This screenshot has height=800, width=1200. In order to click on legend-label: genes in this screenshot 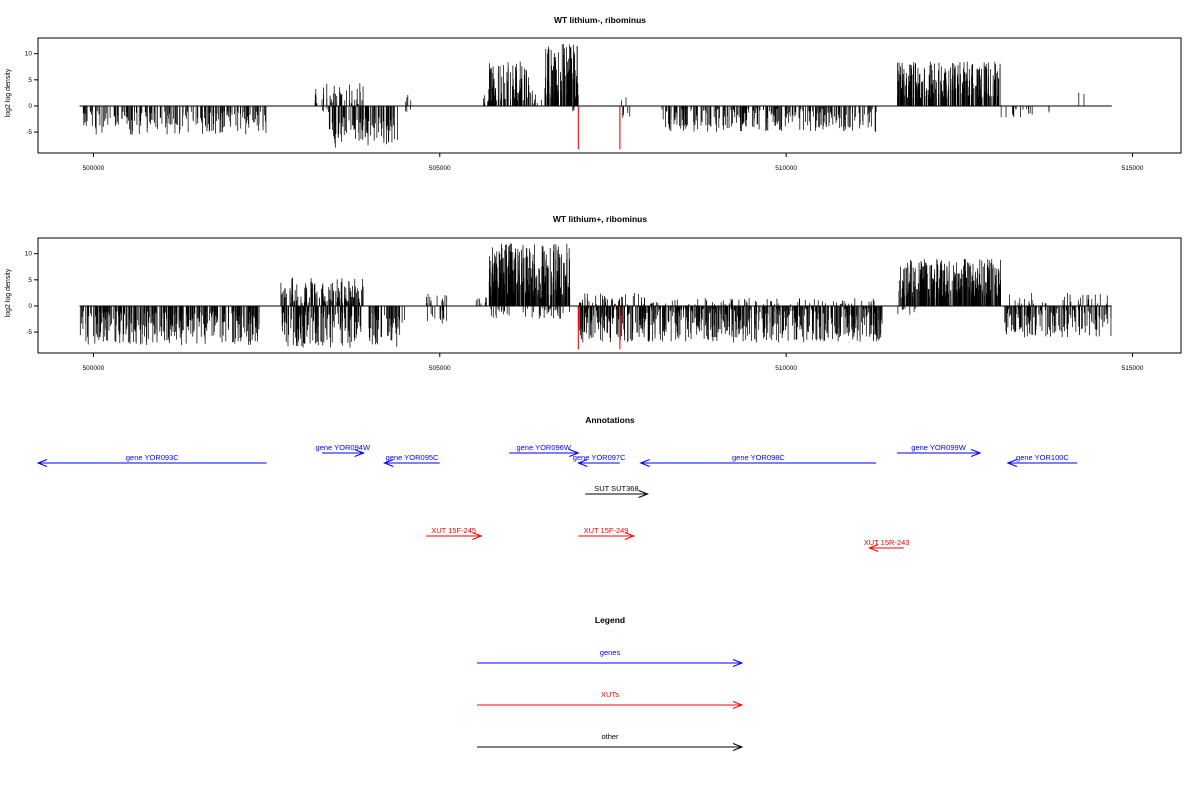, I will do `click(610, 652)`.